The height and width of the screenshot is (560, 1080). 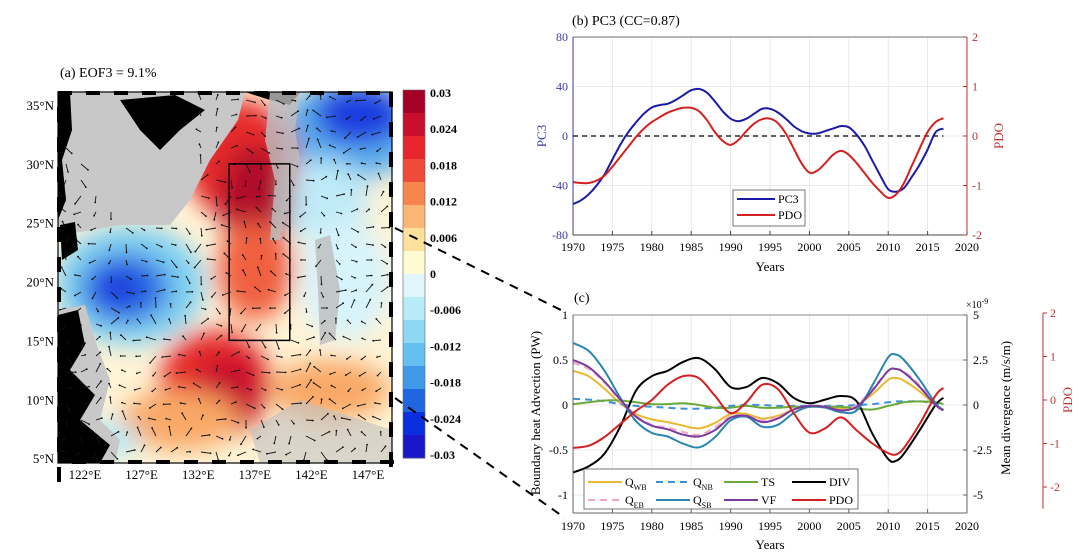 What do you see at coordinates (414, 355) in the screenshot?
I see `colorbar-segment` at bounding box center [414, 355].